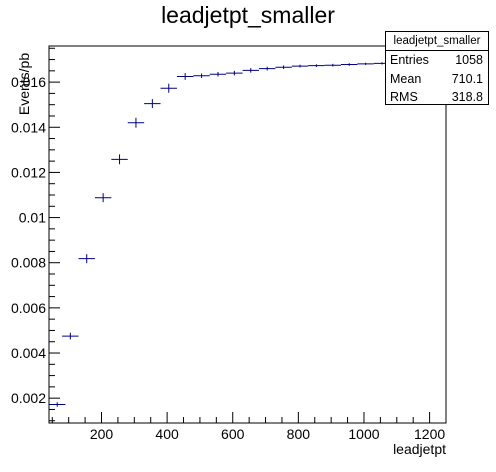 This screenshot has width=496, height=472. Describe the element at coordinates (102, 434) in the screenshot. I see `x-tick-label: 200` at that location.